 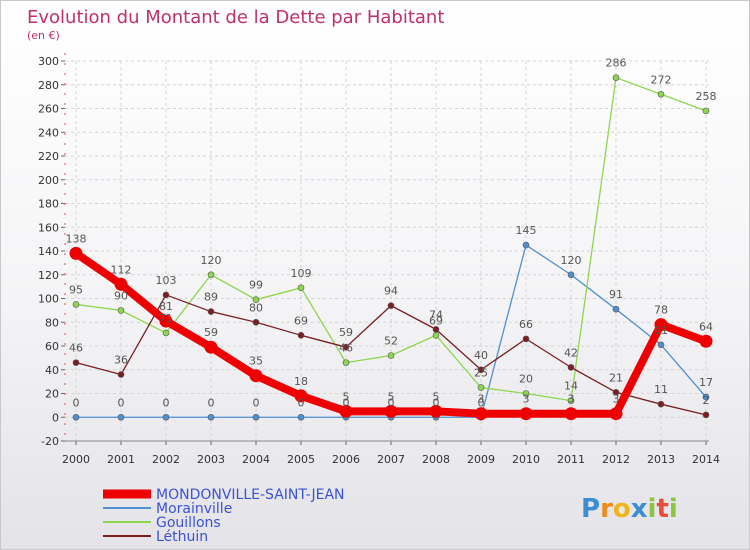 What do you see at coordinates (301, 273) in the screenshot?
I see `data-label: 109` at bounding box center [301, 273].